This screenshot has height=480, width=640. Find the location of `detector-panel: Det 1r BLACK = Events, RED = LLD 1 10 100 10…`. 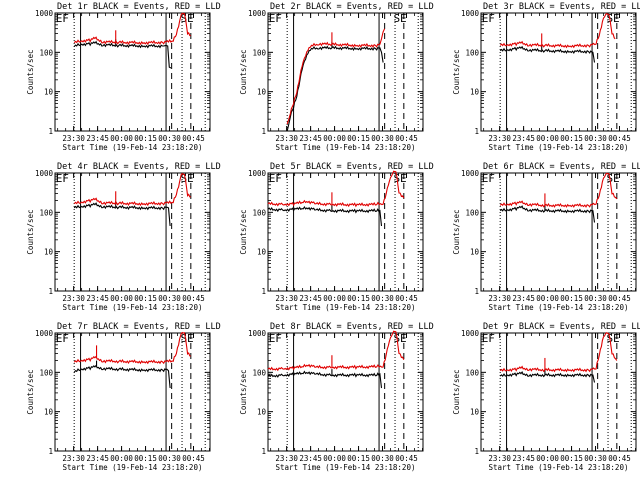

detector-panel: Det 1r BLACK = Events, RED = LLD 1 10 100 10… is located at coordinates (123, 77).